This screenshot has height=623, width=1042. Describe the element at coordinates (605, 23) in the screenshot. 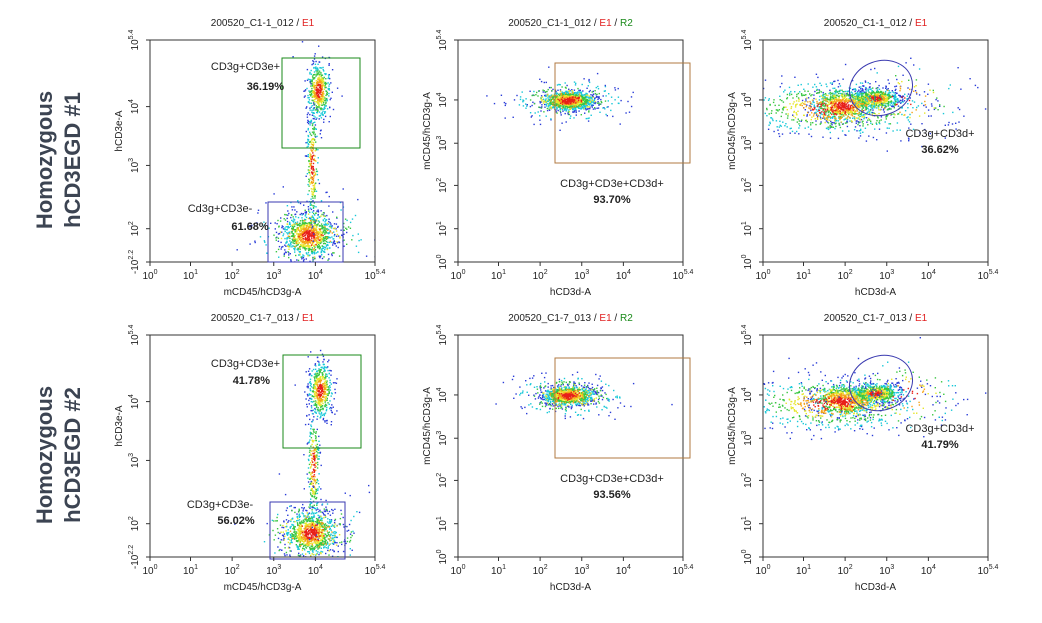

I see `title-part: E1` at that location.